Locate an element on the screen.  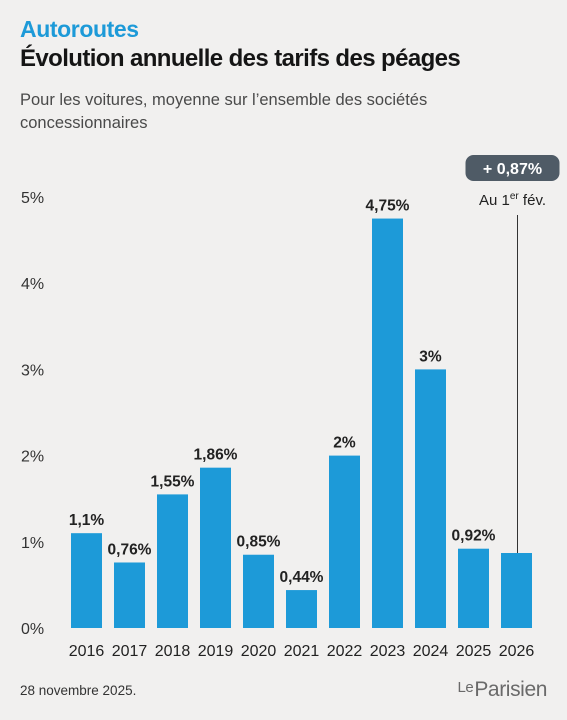
data-label: 0,44% is located at coordinates (302, 577).